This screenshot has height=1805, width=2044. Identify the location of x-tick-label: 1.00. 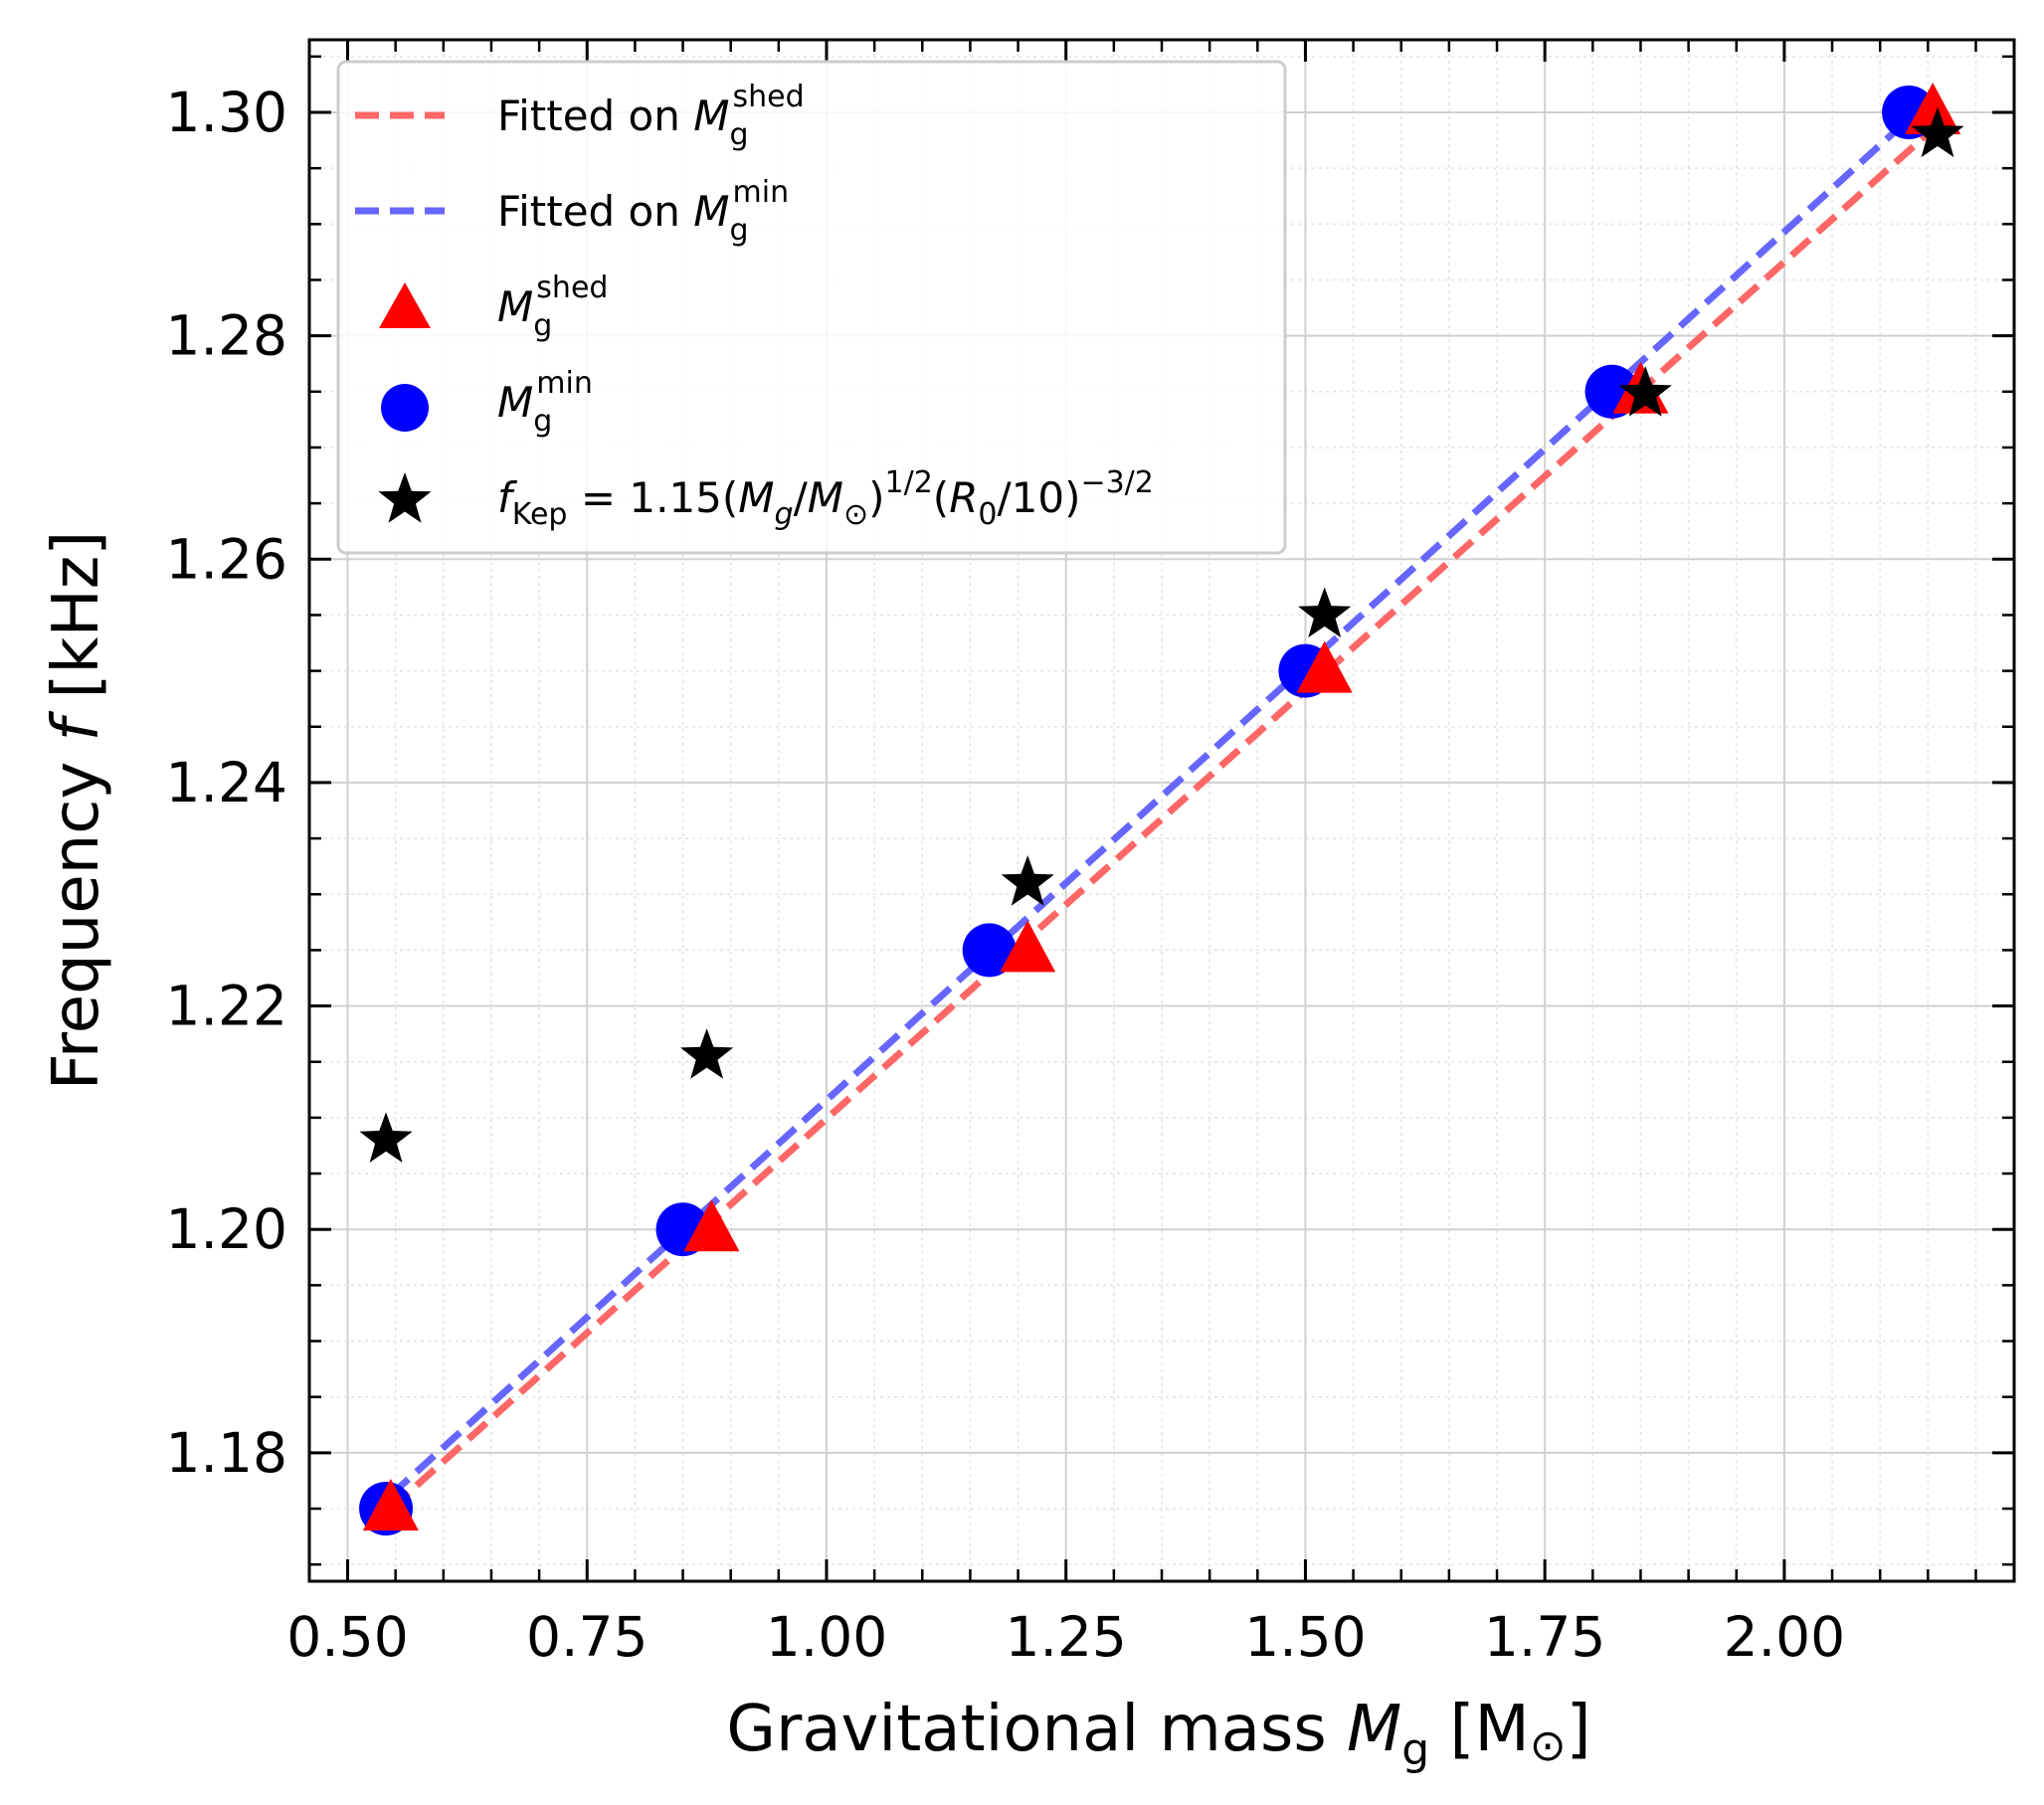
(827, 1637).